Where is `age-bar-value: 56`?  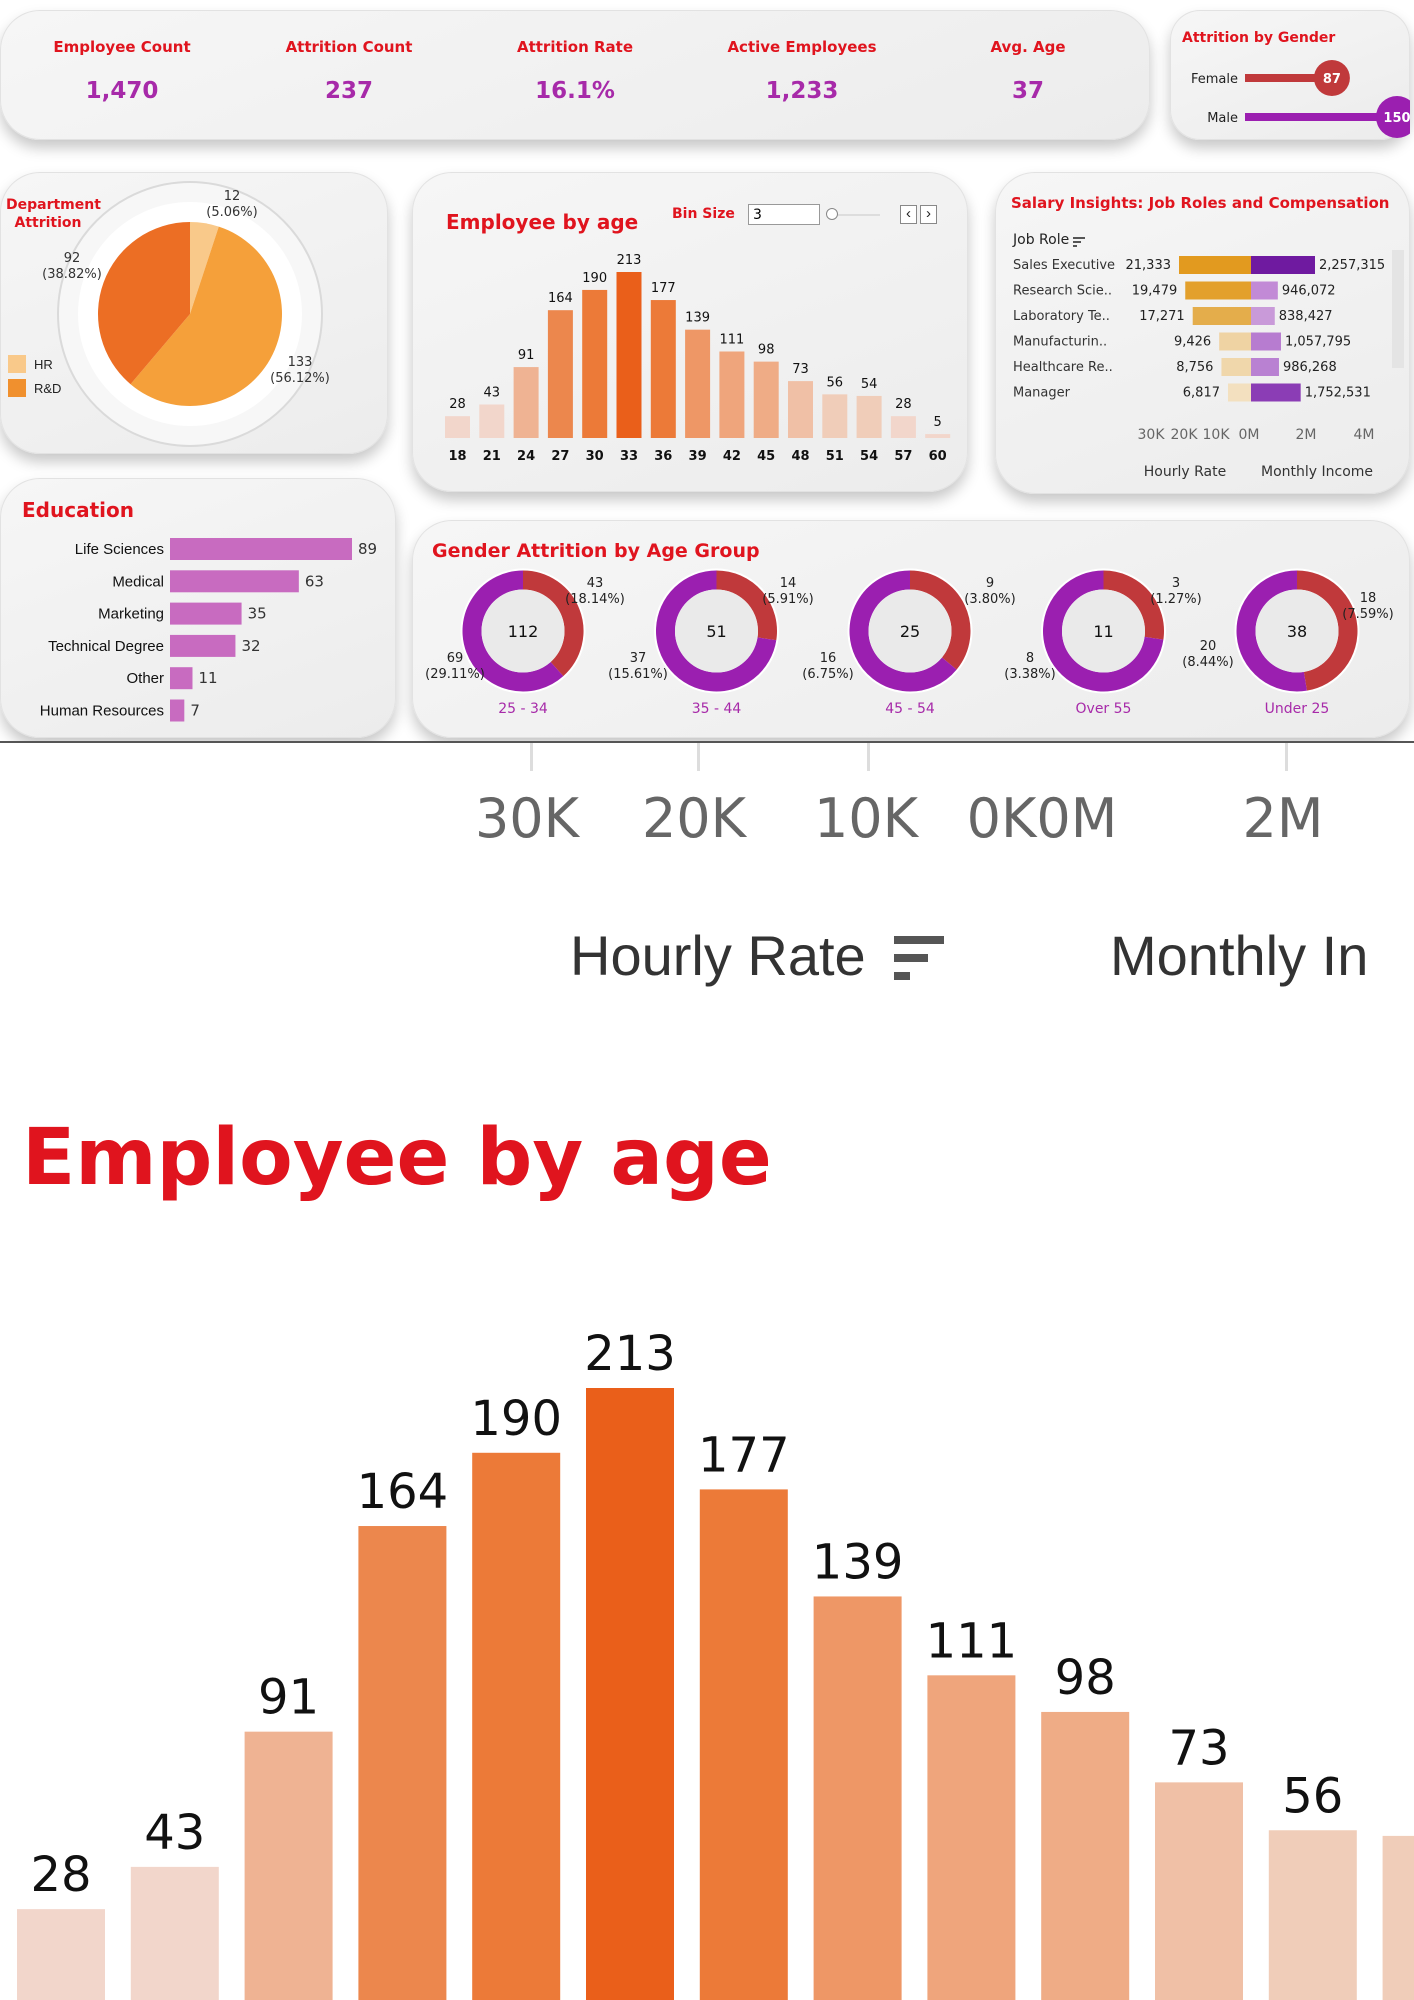
age-bar-value: 56 is located at coordinates (835, 382).